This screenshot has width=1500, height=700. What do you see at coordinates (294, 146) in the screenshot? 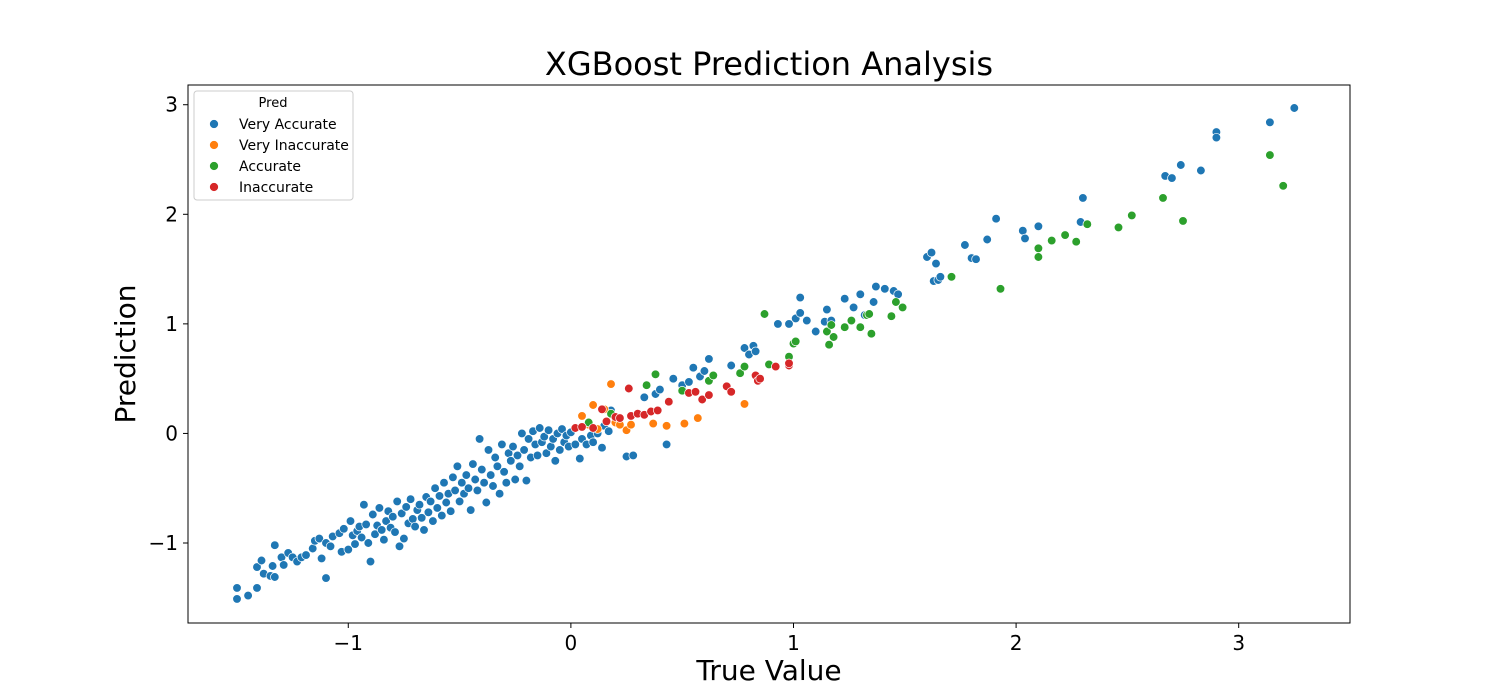
I see `legend-label-very-inaccurate: Very Inaccurate` at bounding box center [294, 146].